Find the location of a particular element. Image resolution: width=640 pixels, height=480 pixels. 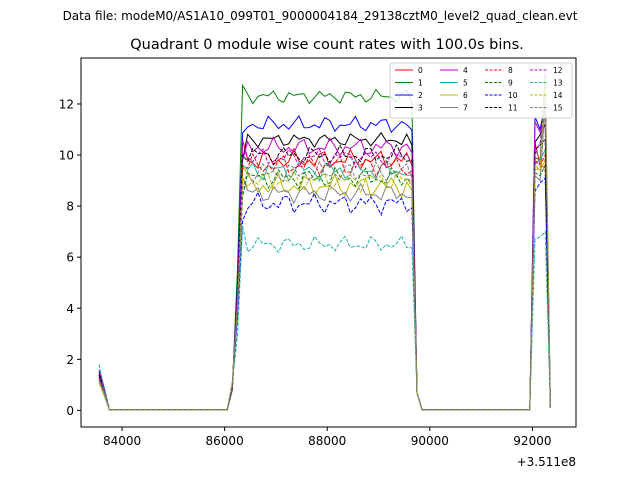

legend-label-11: 11 is located at coordinates (513, 108).